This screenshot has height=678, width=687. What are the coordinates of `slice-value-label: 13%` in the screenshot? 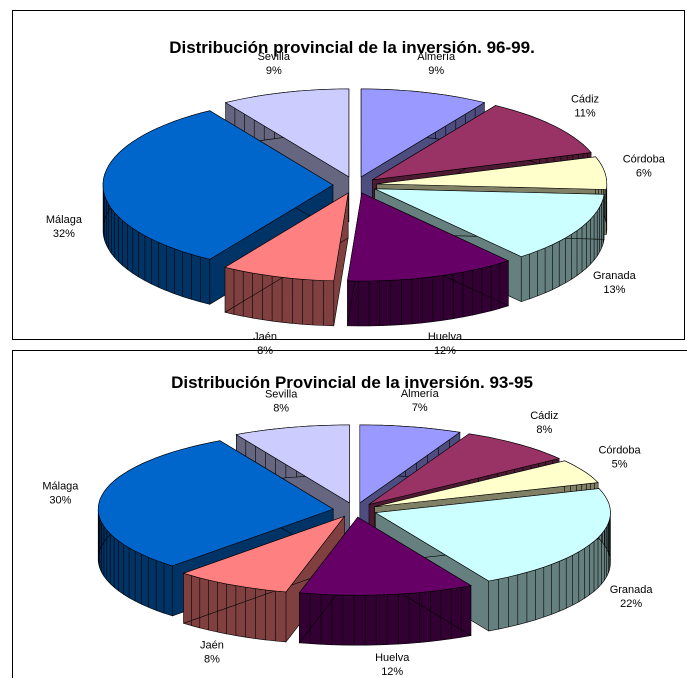 It's located at (614, 290).